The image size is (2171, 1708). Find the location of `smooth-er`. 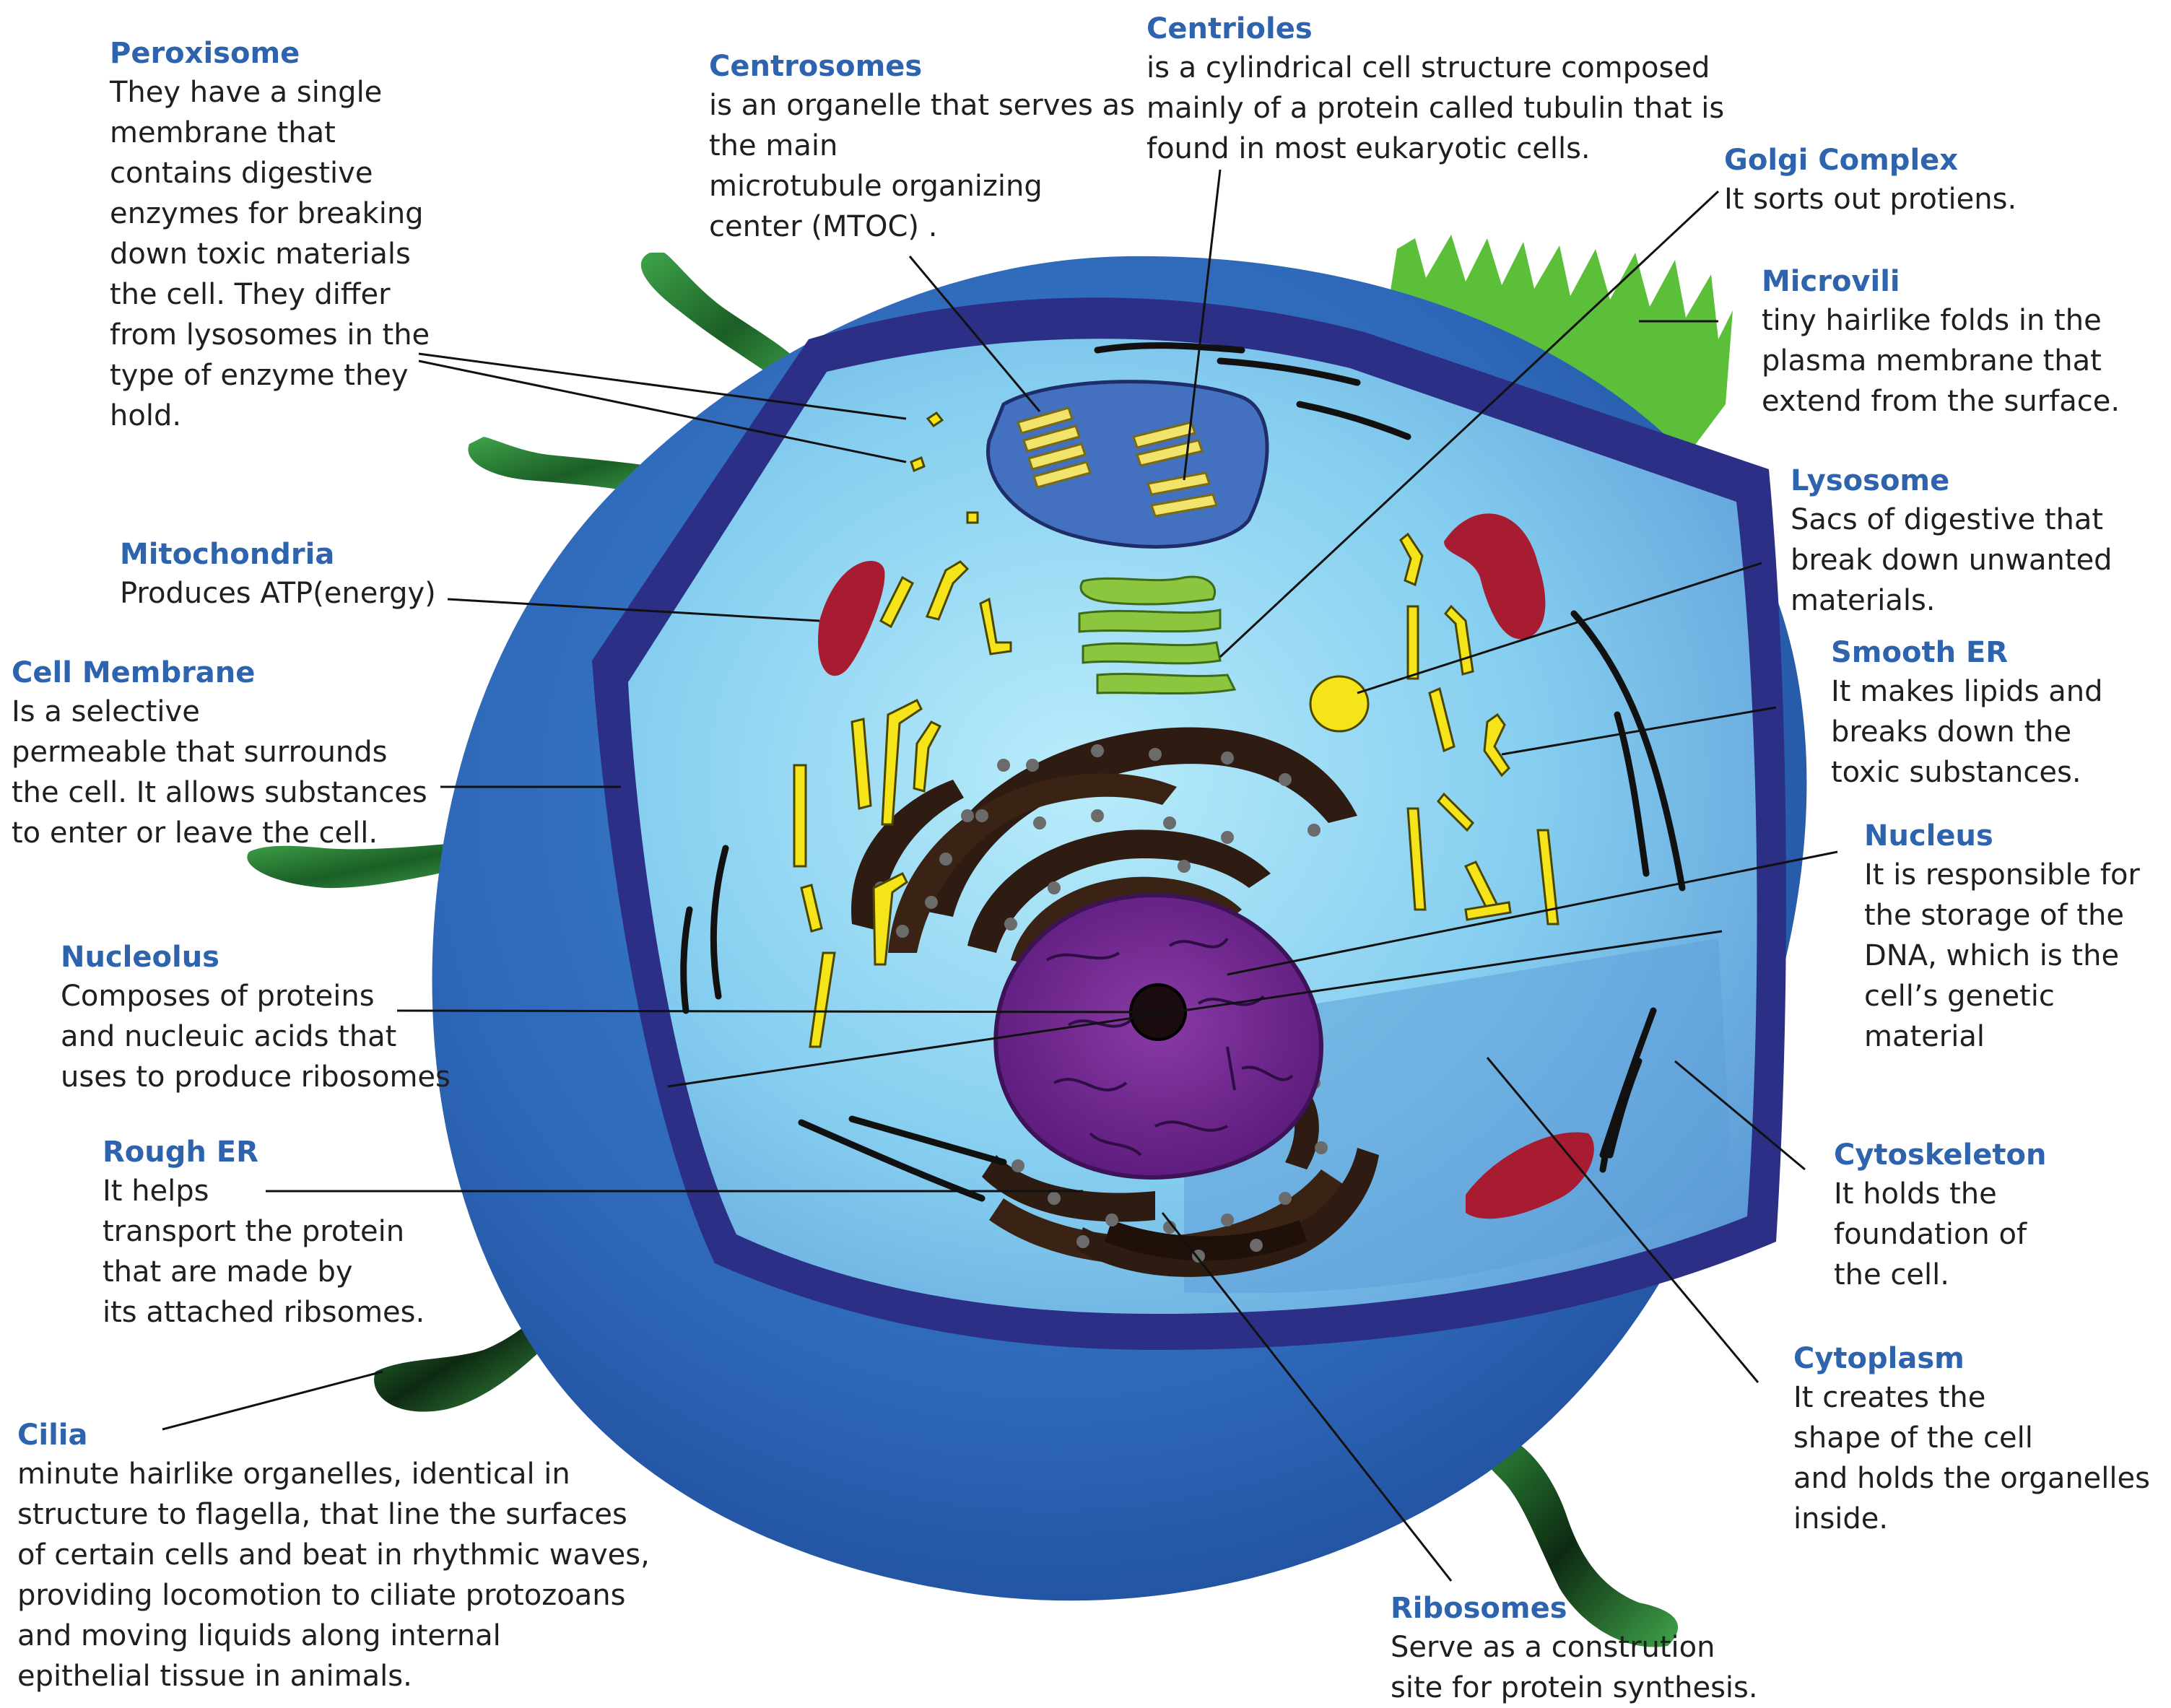

smooth-er is located at coordinates (1176, 729).